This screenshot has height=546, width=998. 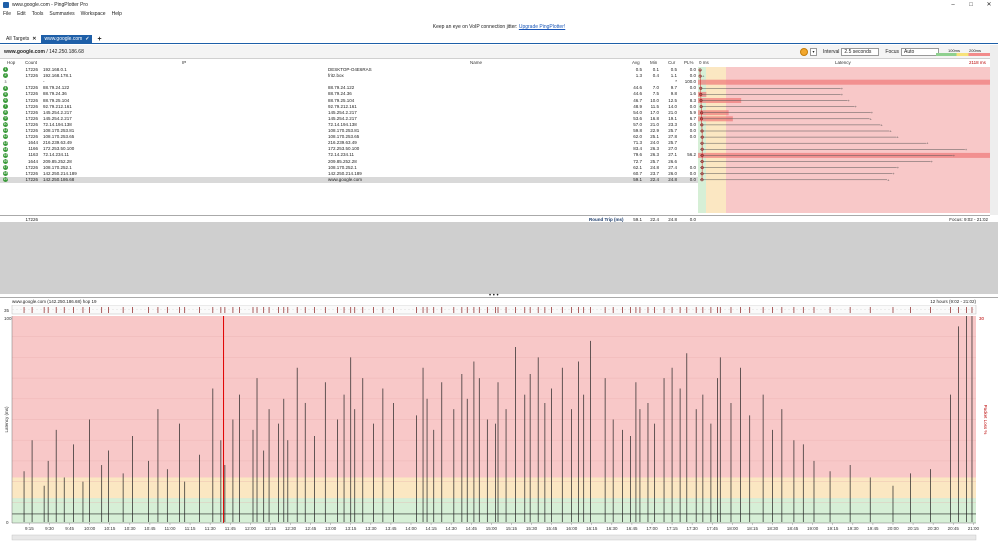 I want to click on min-cell: 11.5, so click(x=654, y=106).